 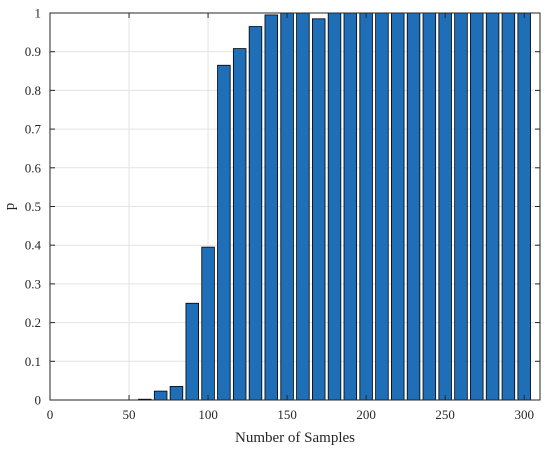 What do you see at coordinates (33, 167) in the screenshot?
I see `y-tick-label: 0.6` at bounding box center [33, 167].